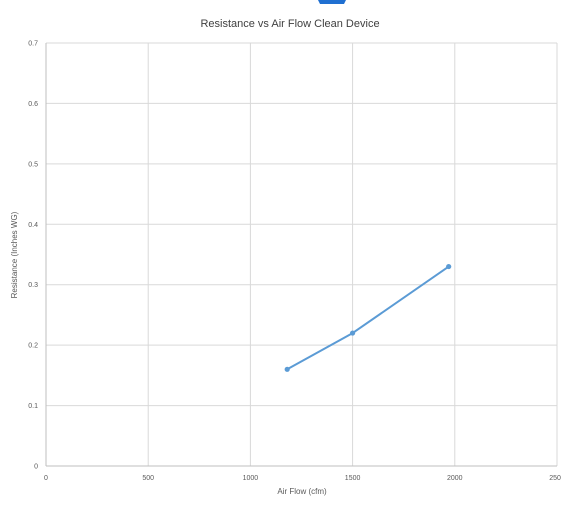 The height and width of the screenshot is (506, 561). Describe the element at coordinates (302, 491) in the screenshot. I see `x-axis-title: Air Flow (cfm)` at that location.